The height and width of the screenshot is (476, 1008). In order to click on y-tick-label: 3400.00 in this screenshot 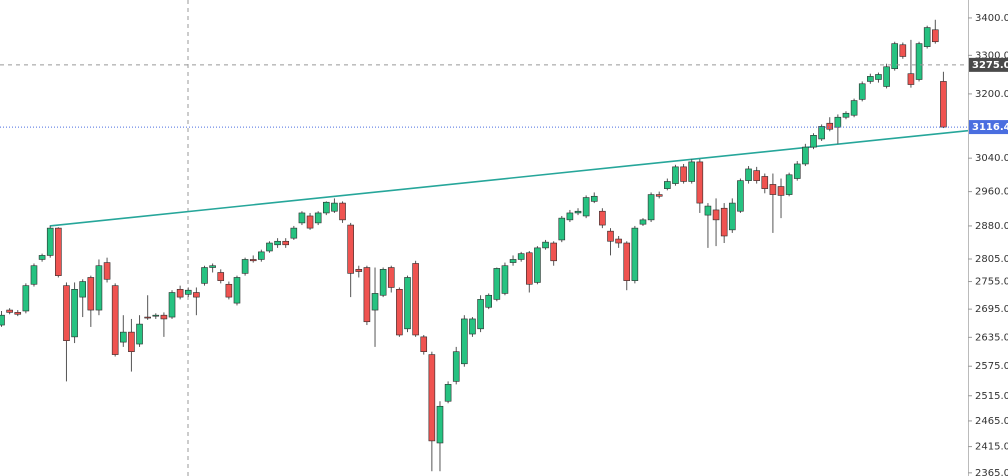, I will do `click(991, 18)`.